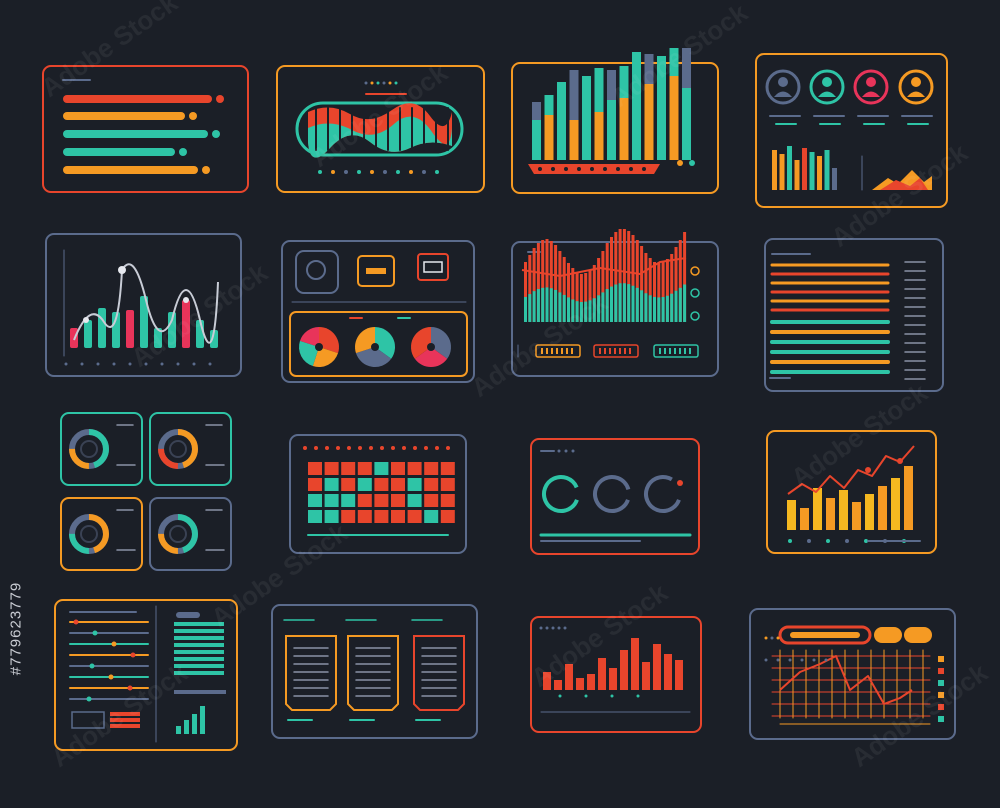 Image resolution: width=1000 pixels, height=808 pixels. Describe the element at coordinates (188, 615) in the screenshot. I see `toggle-pill` at that location.